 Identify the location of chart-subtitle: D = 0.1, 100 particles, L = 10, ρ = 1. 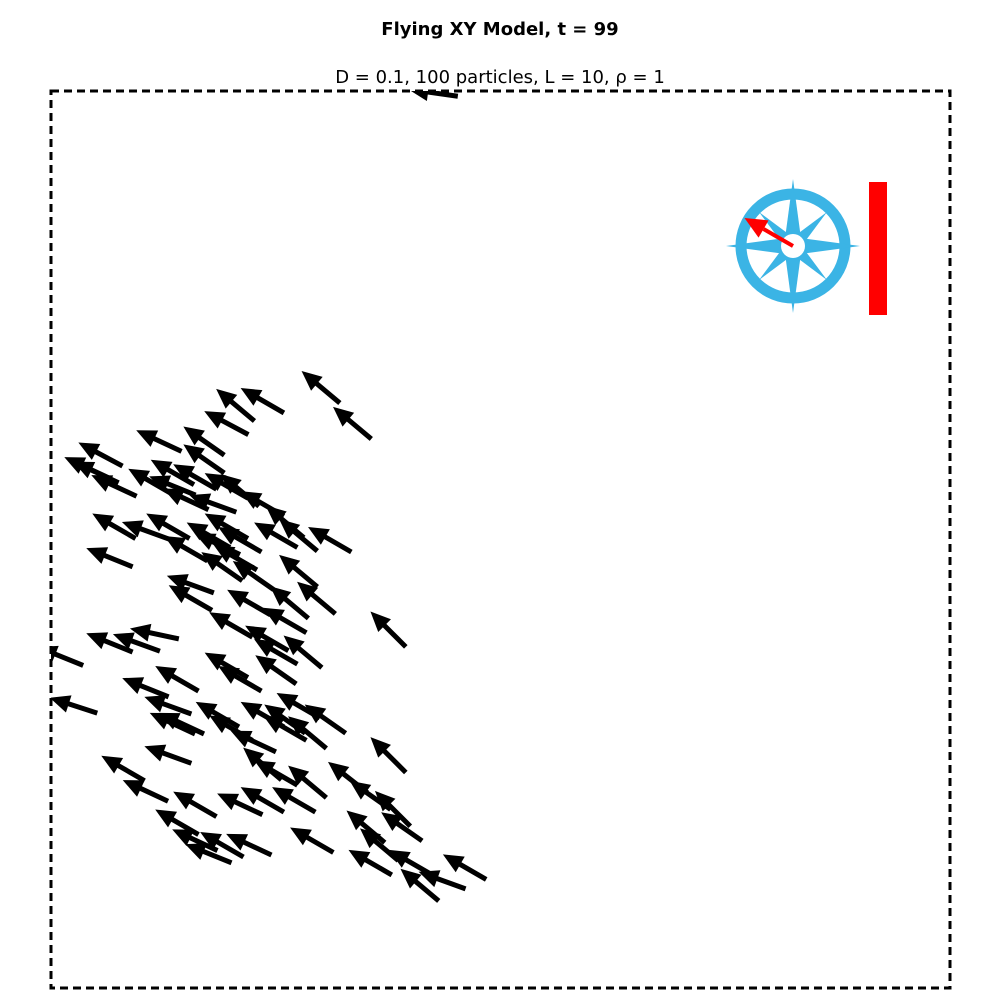
(500, 77).